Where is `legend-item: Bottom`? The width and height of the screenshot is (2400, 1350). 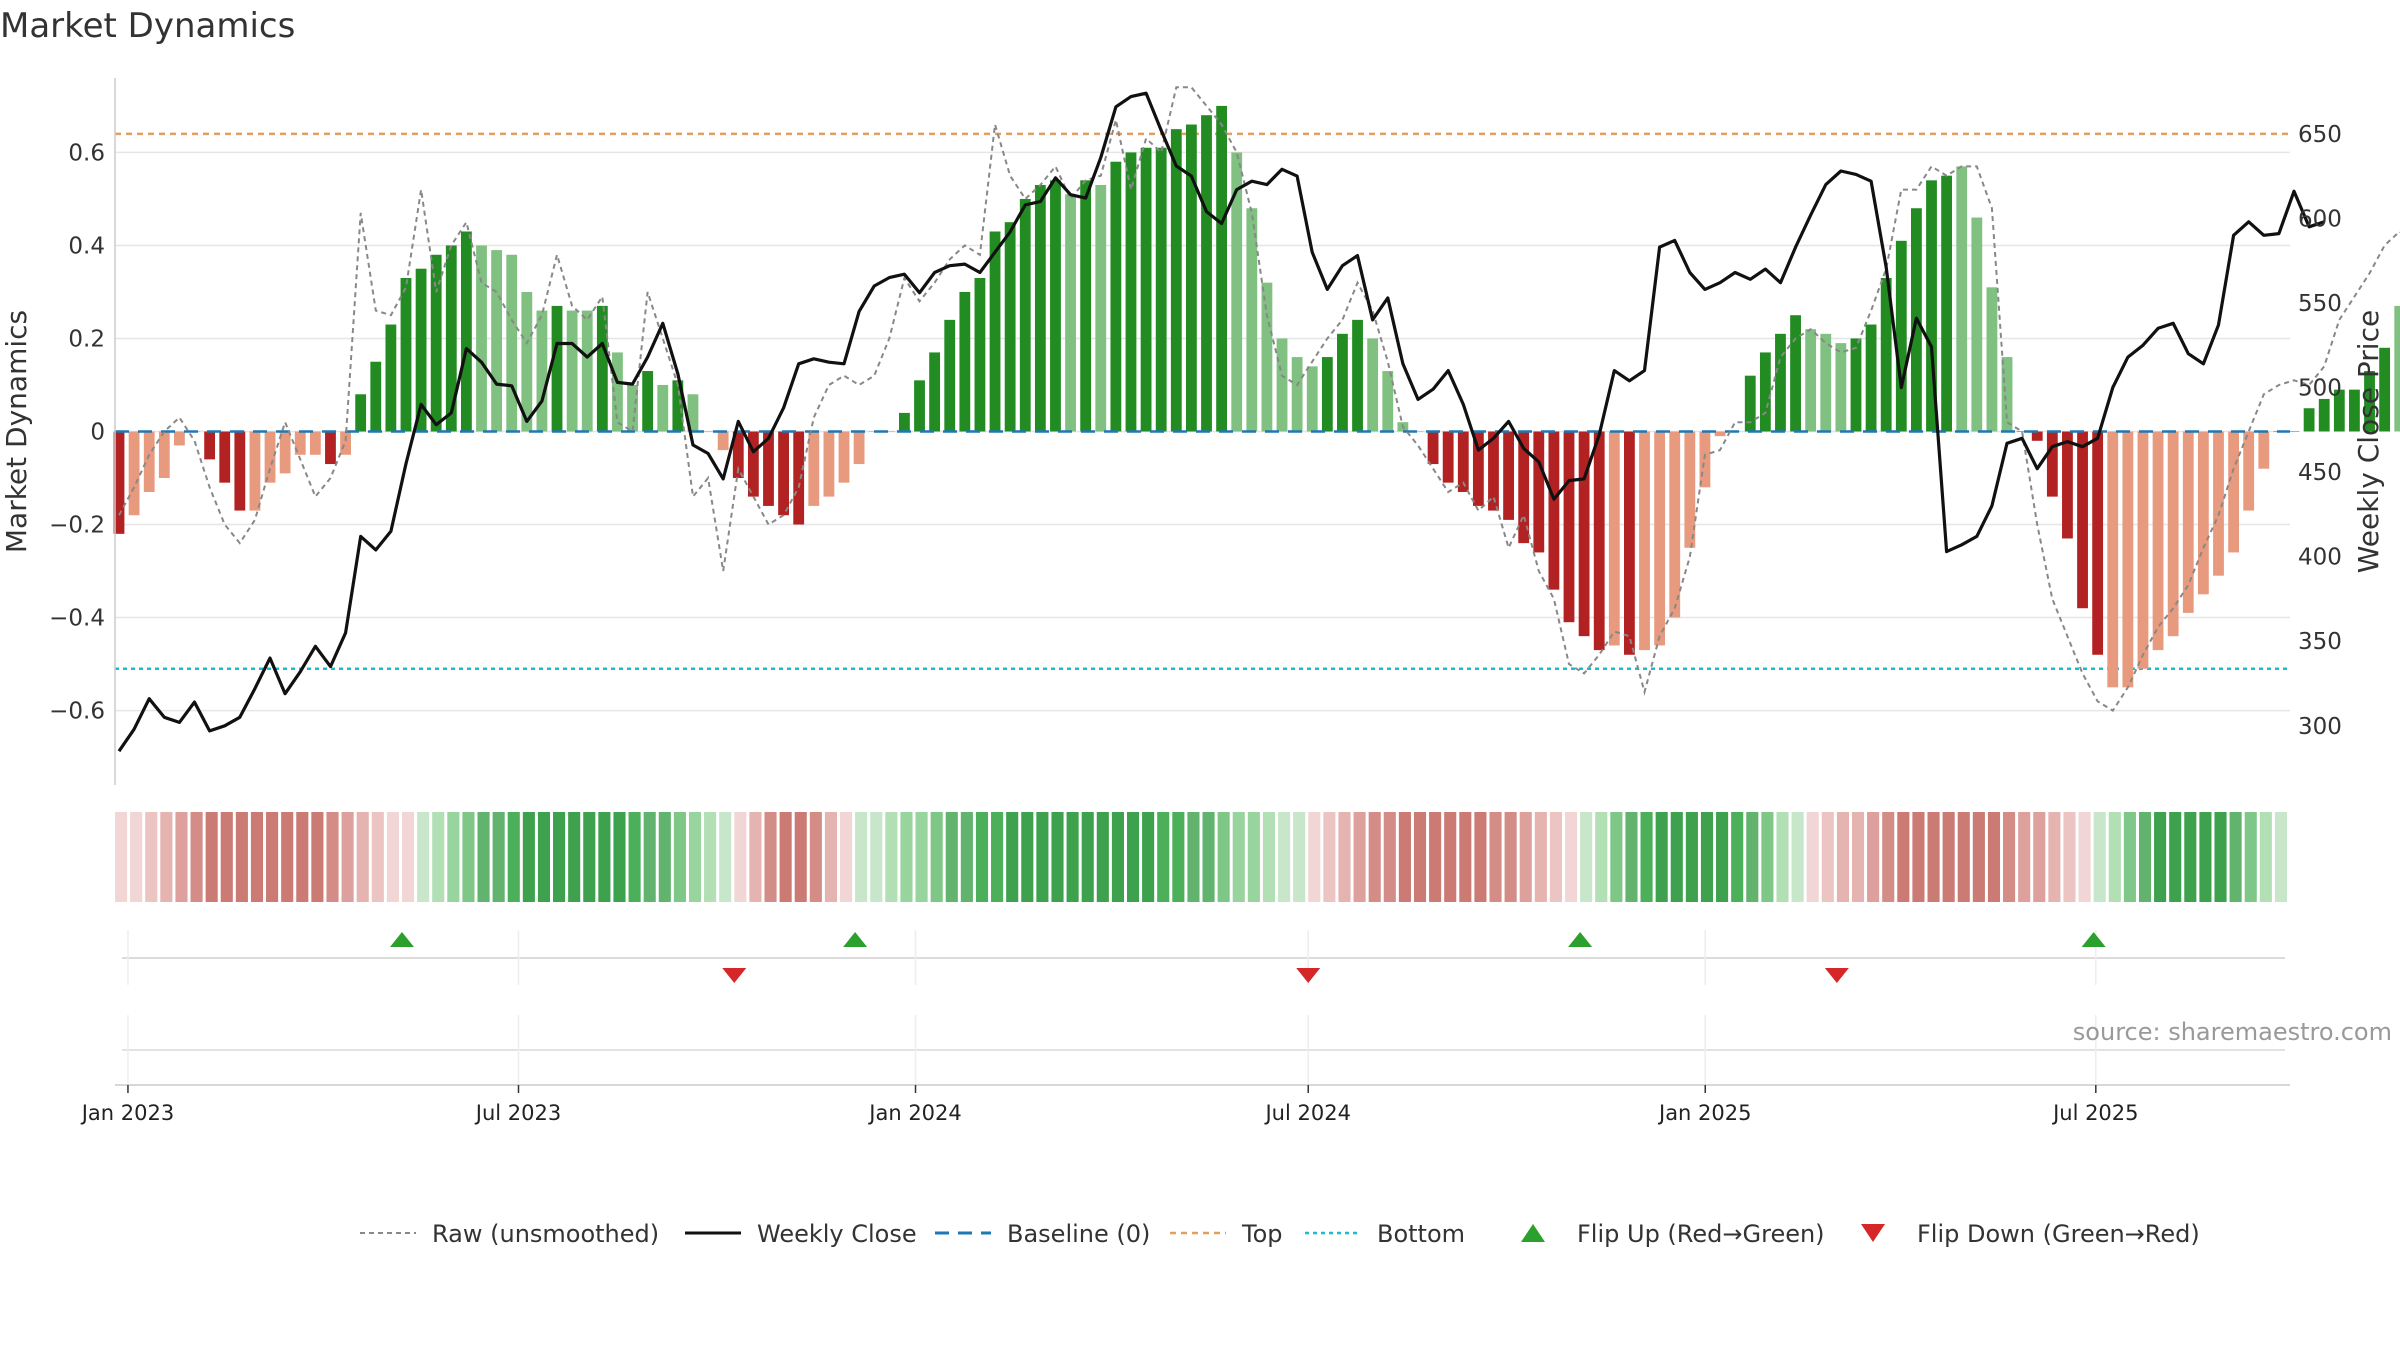 legend-item: Bottom is located at coordinates (1385, 1234).